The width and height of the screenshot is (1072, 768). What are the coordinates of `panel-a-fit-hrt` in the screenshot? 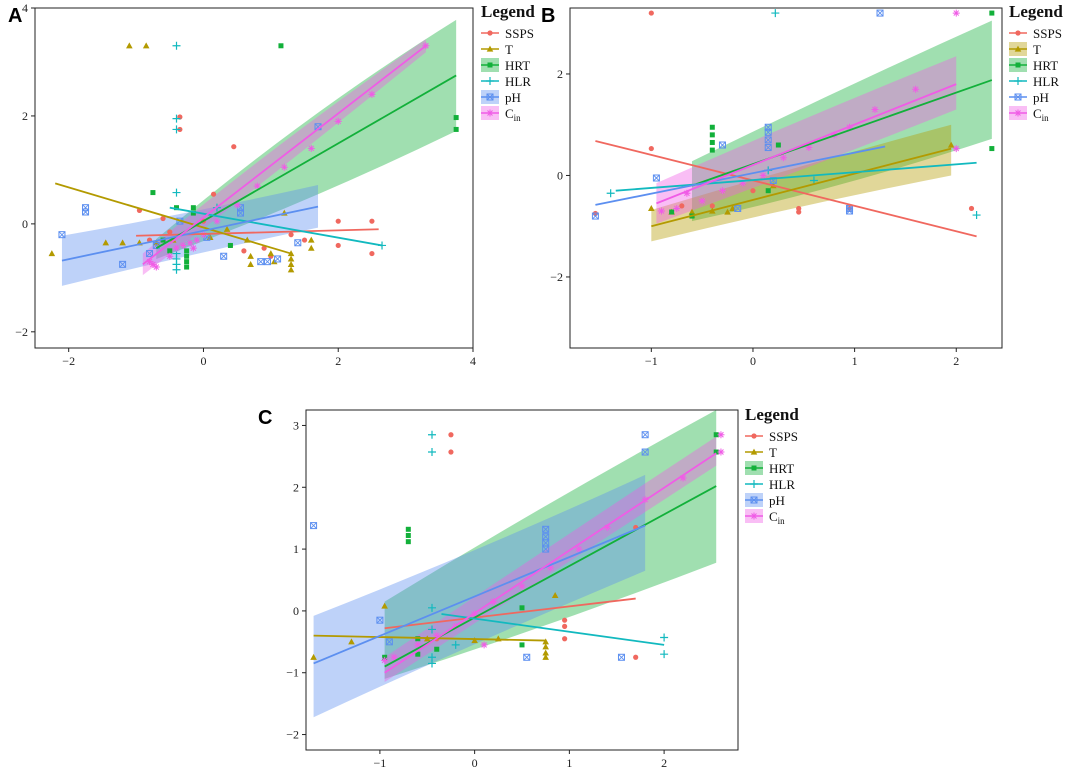 It's located at (306, 161).